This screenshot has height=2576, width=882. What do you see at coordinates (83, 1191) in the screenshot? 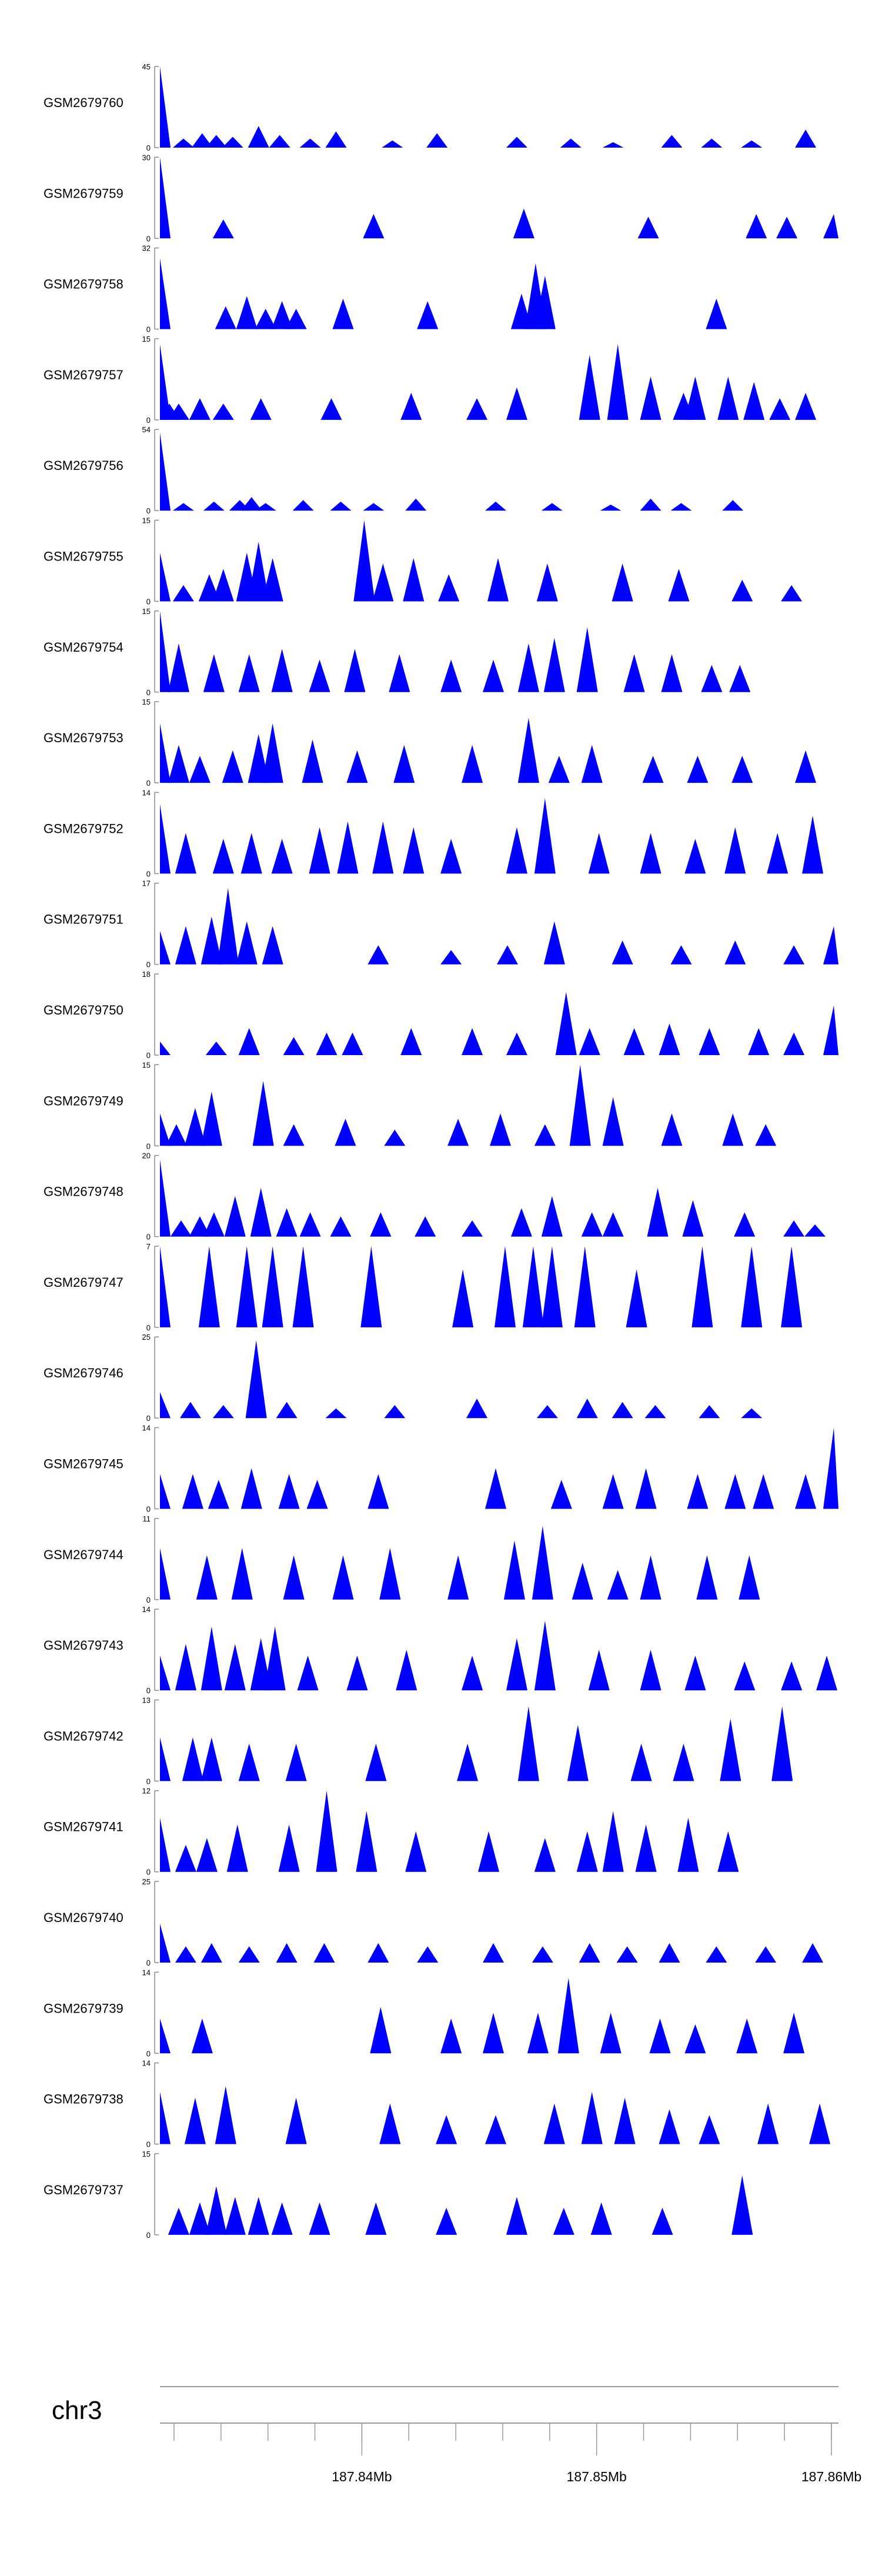
I see `track-label: GSM2679748` at bounding box center [83, 1191].